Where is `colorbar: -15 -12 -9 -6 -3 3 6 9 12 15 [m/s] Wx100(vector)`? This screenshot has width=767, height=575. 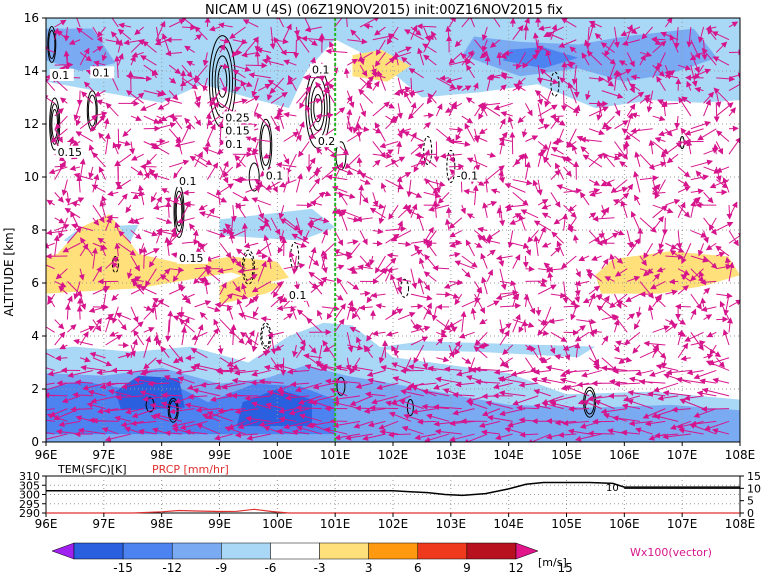 colorbar: -15 -12 -9 -6 -3 3 6 9 12 15 [m/s] Wx100(vector) is located at coordinates (381, 558).